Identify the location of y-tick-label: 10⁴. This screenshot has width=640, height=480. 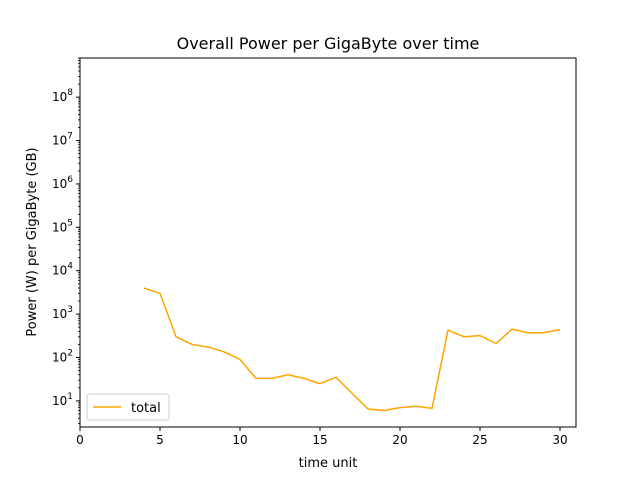
(62, 270).